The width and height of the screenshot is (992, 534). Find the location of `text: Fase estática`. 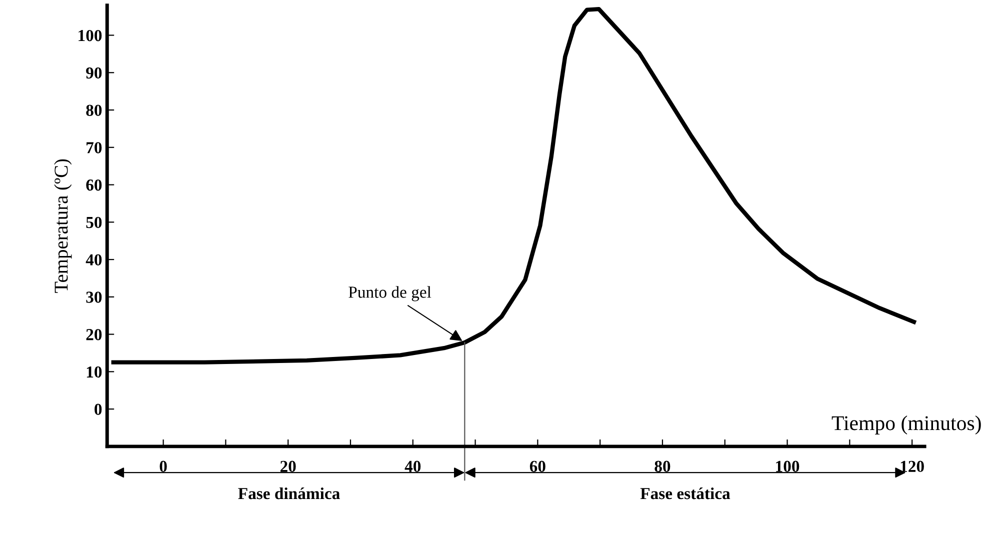

text: Fase estática is located at coordinates (685, 493).